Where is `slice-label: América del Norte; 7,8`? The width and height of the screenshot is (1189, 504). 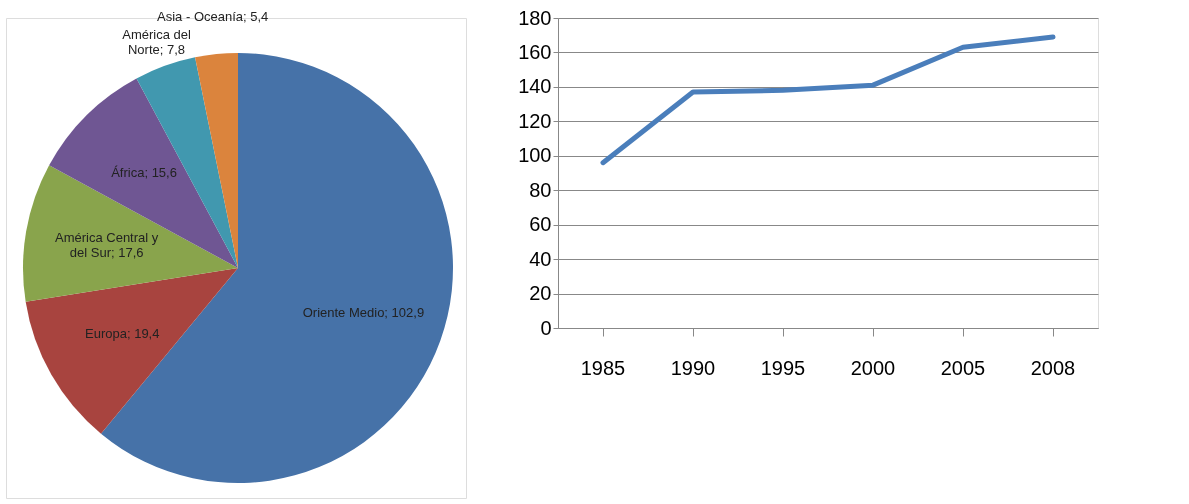
slice-label: América del Norte; 7,8 is located at coordinates (156, 42).